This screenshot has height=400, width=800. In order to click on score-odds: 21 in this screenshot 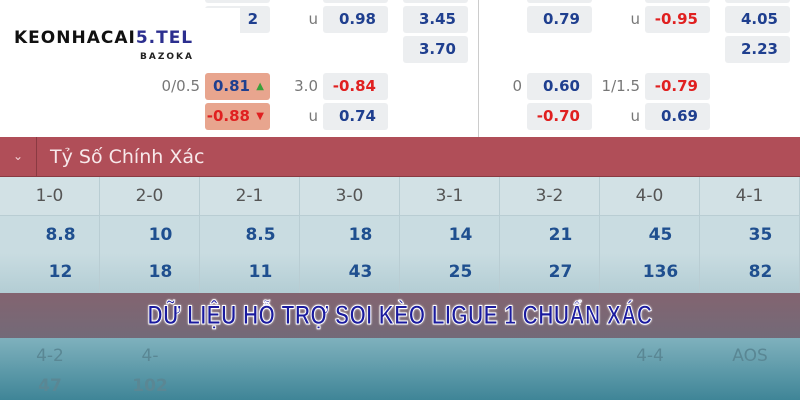, I will do `click(550, 234)`.